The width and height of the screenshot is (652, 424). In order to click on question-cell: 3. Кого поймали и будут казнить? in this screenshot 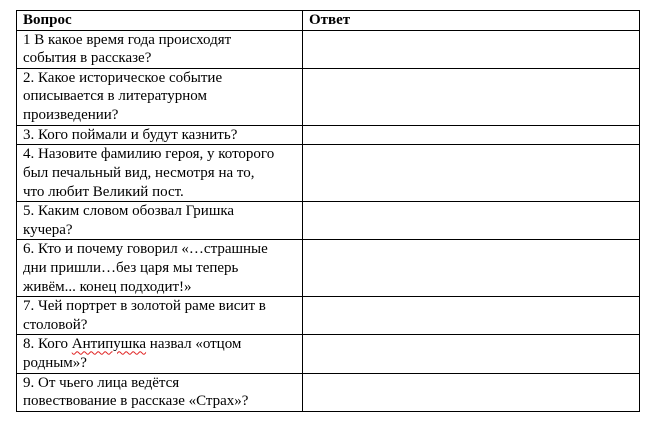, I will do `click(159, 135)`.